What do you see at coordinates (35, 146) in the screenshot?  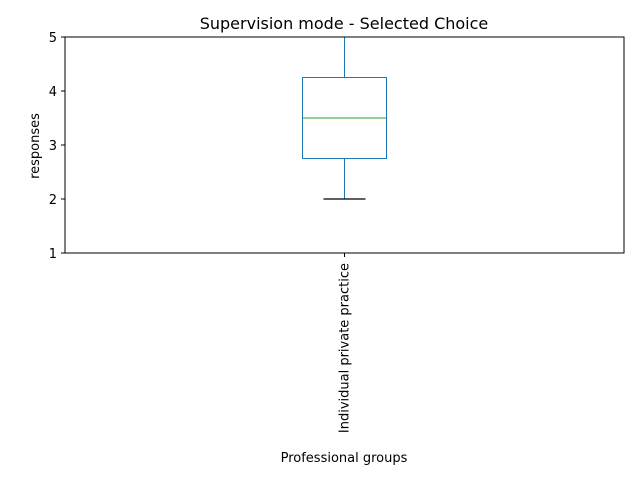 I see `y-axis-label: responses` at bounding box center [35, 146].